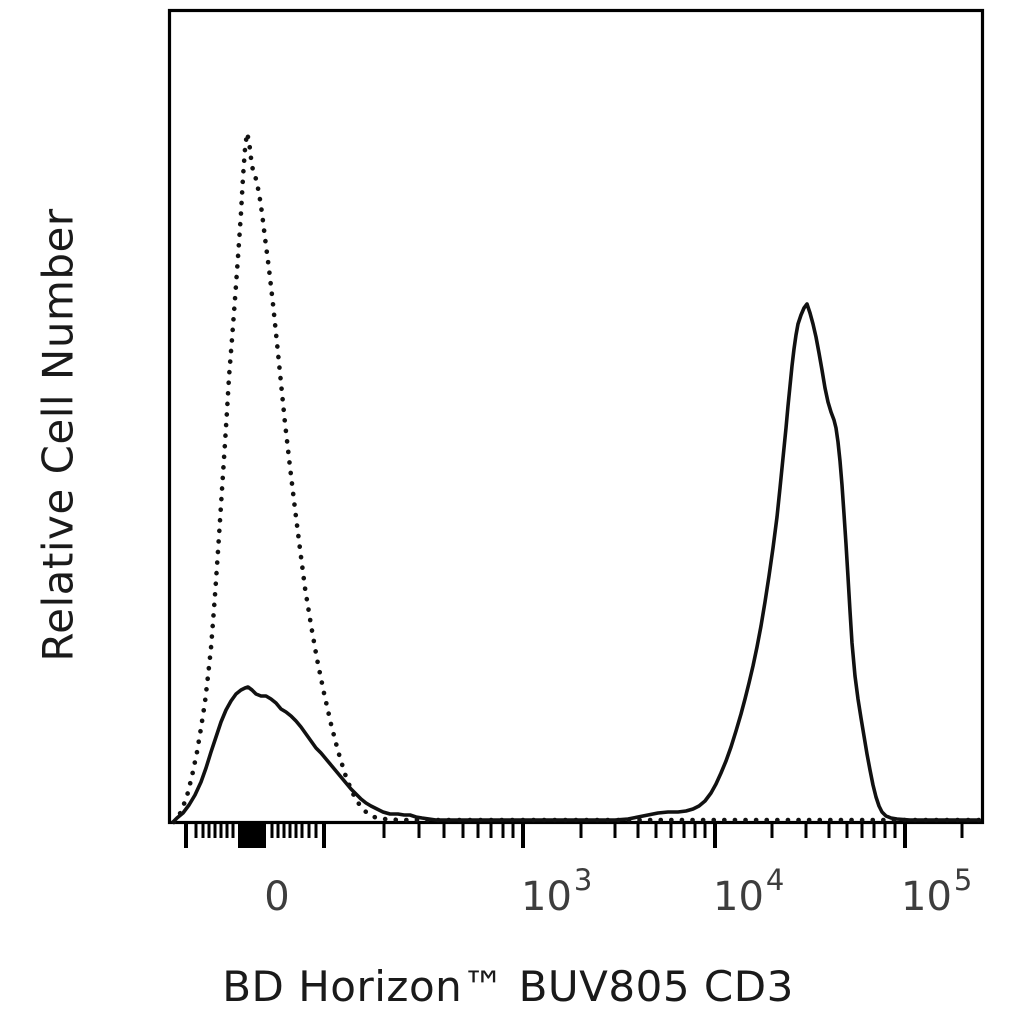  I want to click on y-axis-label: Relative Cell Number, so click(58, 435).